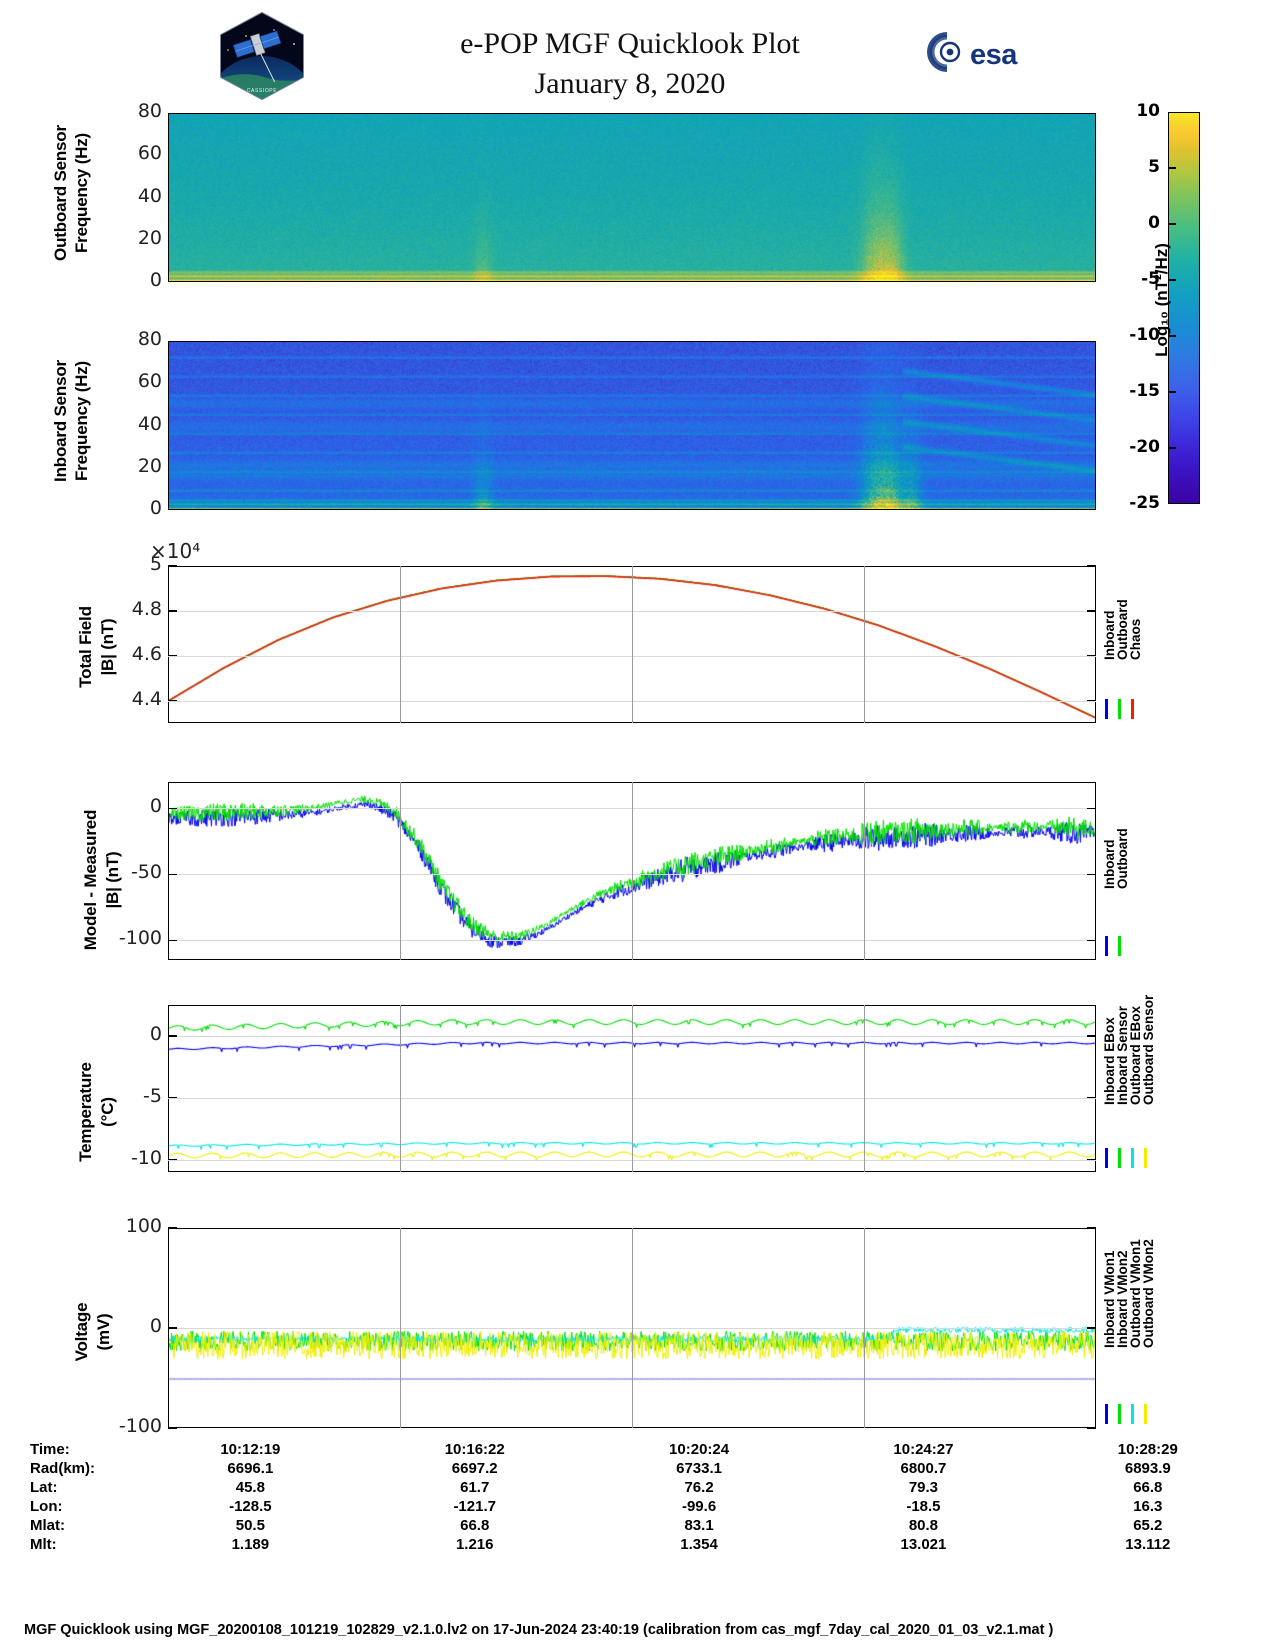  I want to click on table-row-label: Lon:, so click(46, 1506).